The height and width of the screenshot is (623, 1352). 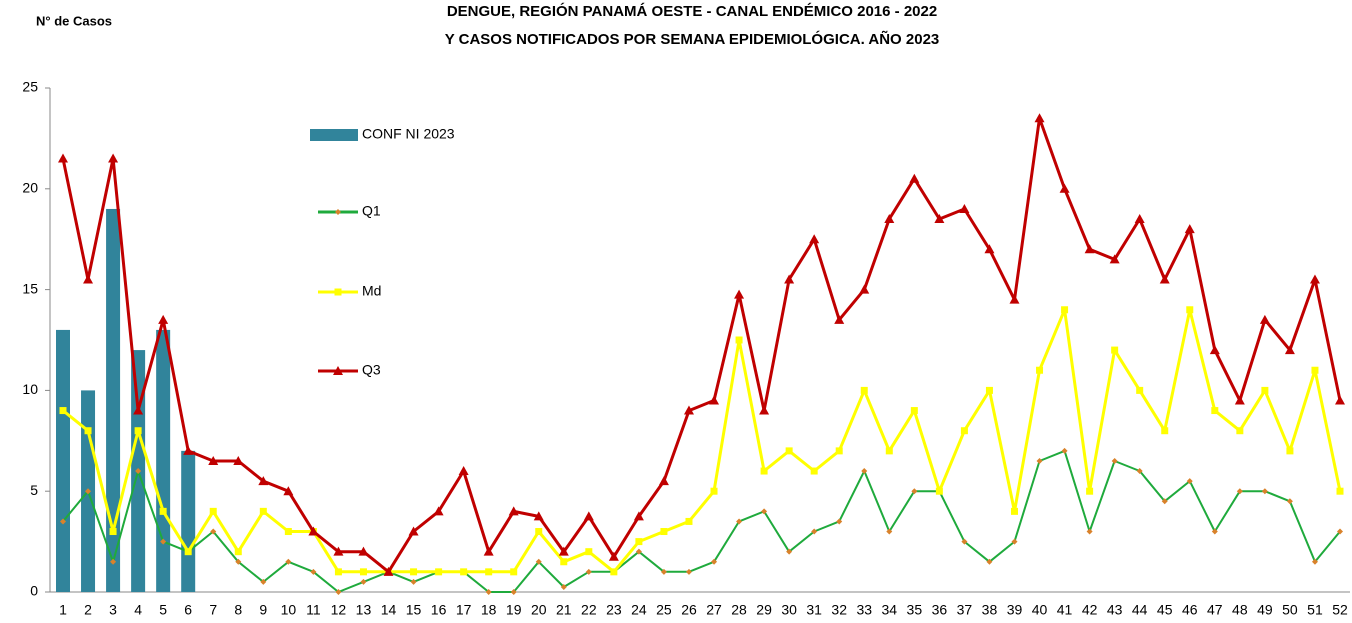 What do you see at coordinates (489, 610) in the screenshot?
I see `x-tick-label: 18` at bounding box center [489, 610].